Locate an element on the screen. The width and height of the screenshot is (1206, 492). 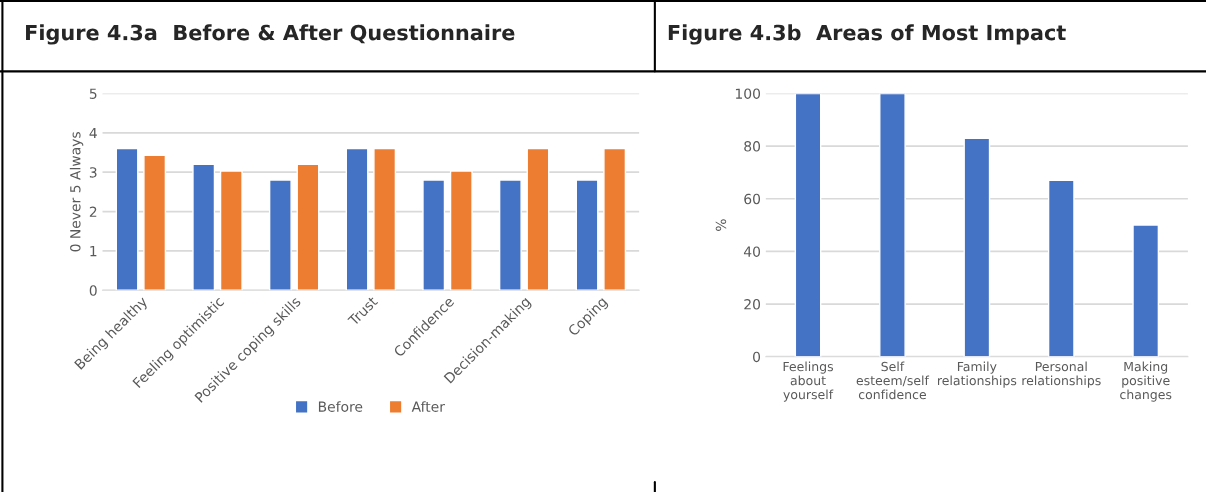
y-axis-title: % is located at coordinates (721, 225).